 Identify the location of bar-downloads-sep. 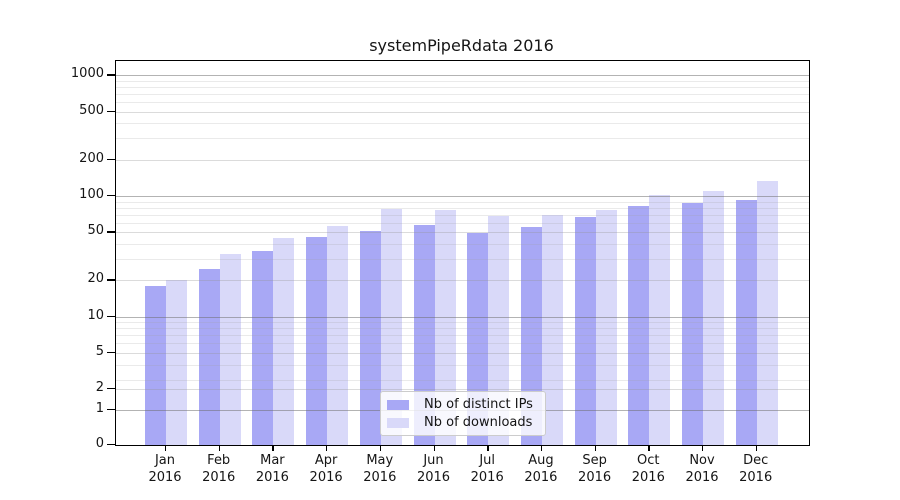
(606, 327).